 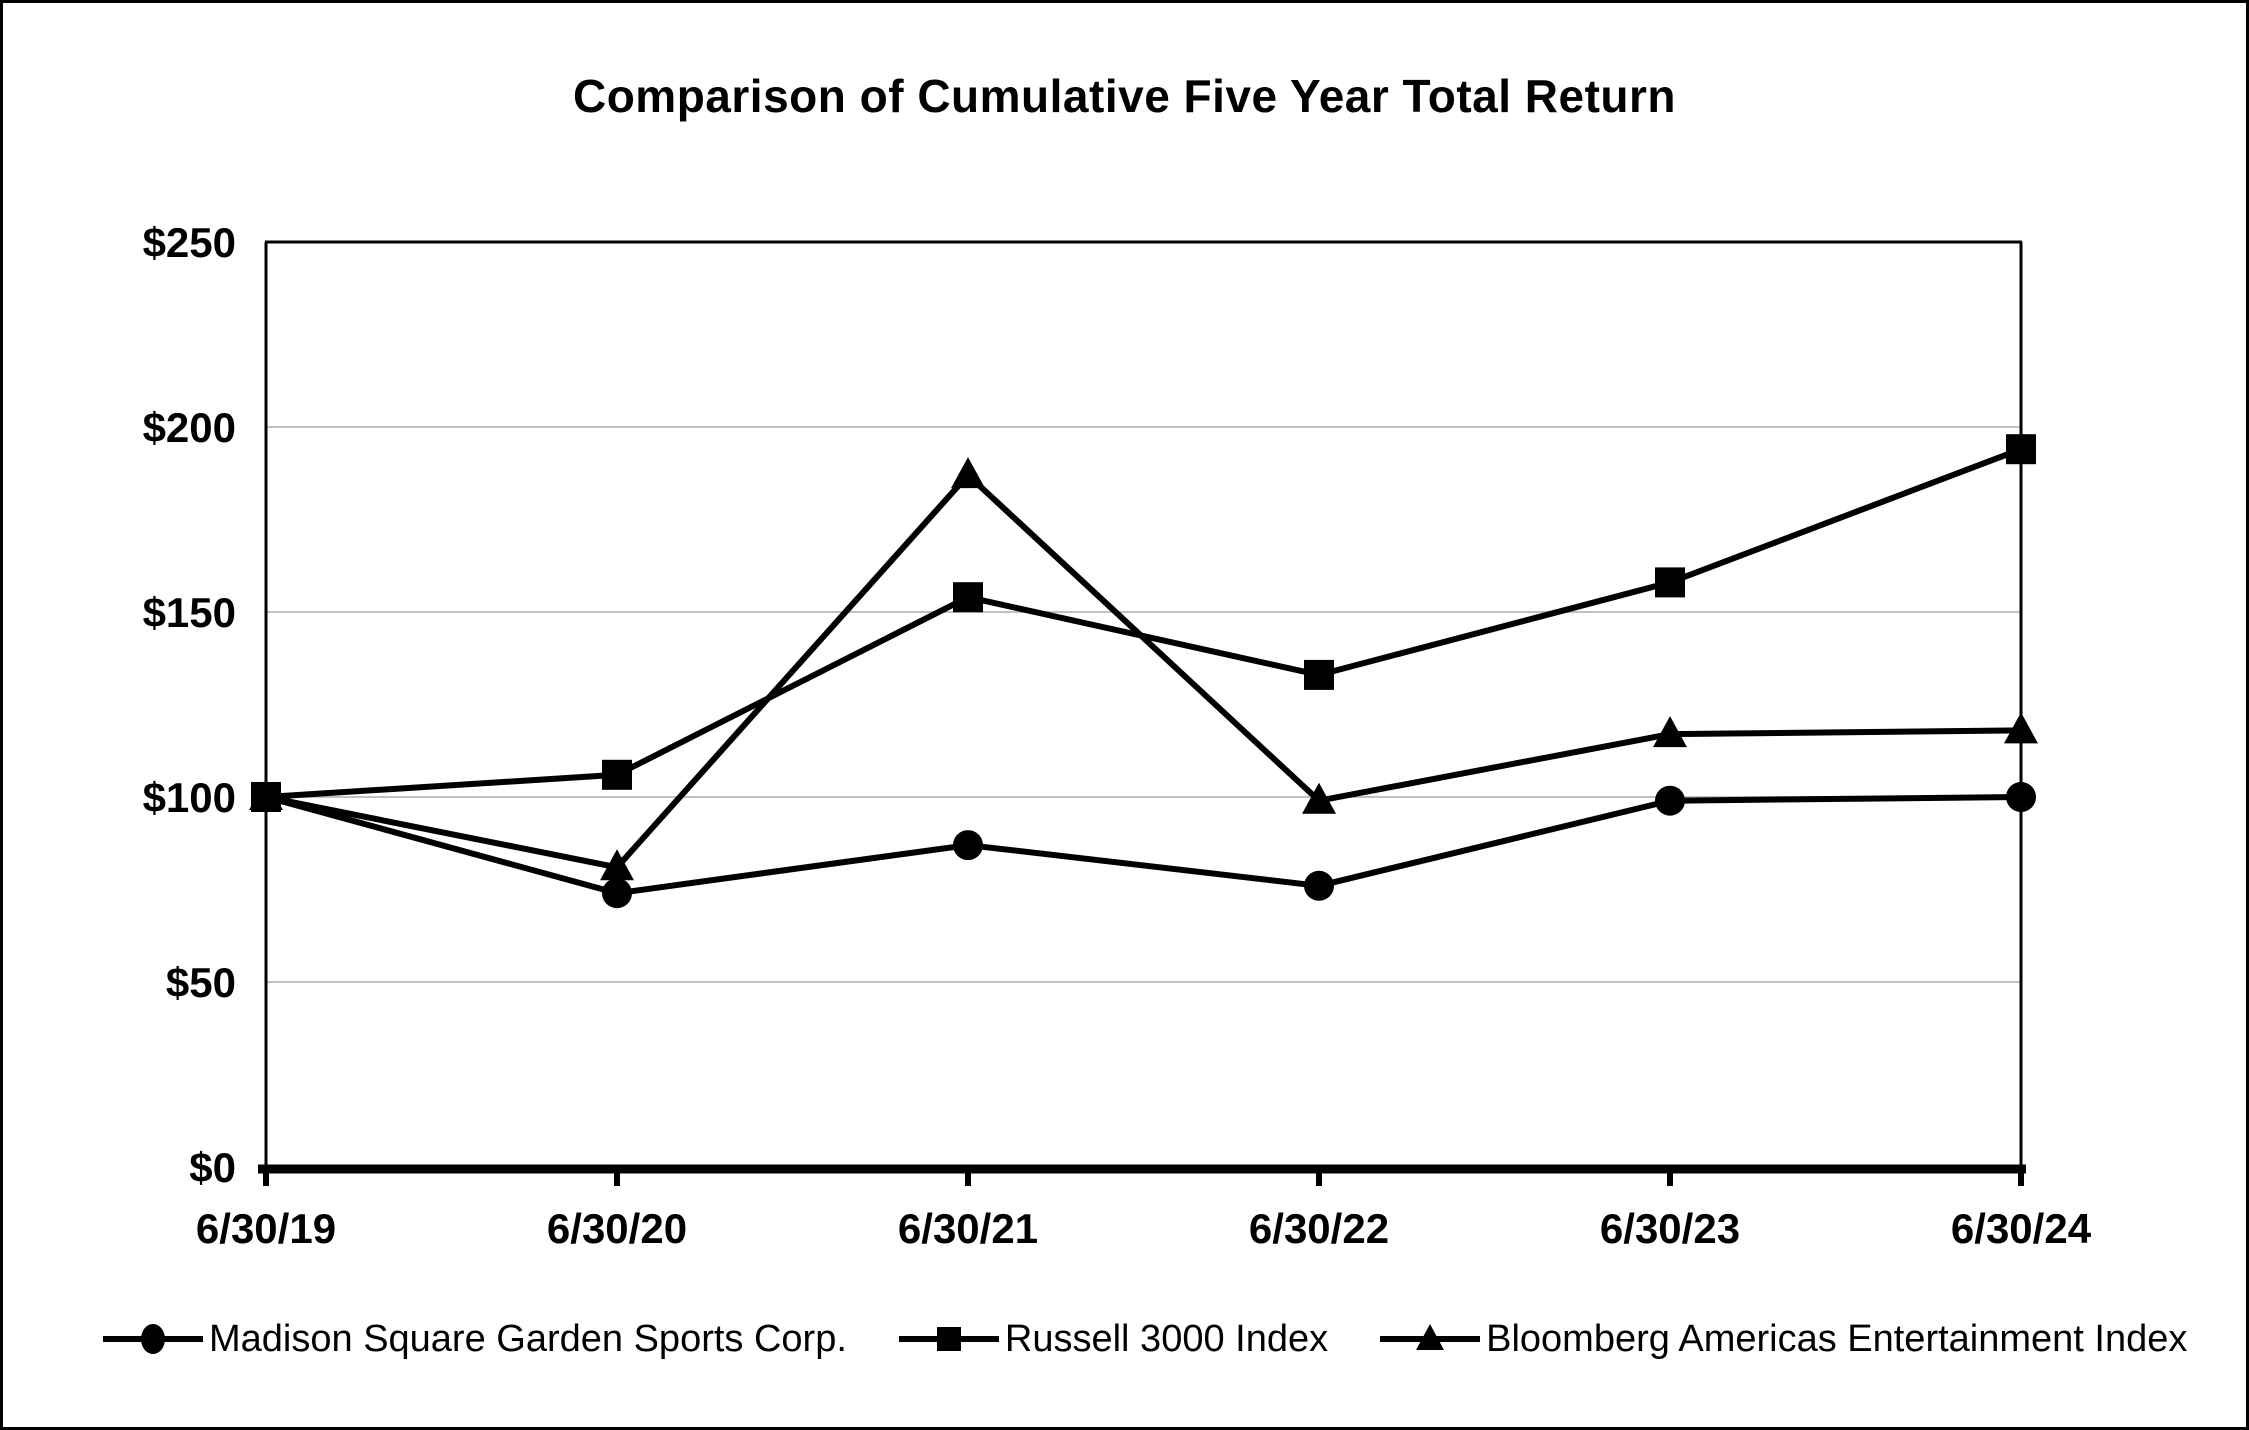 I want to click on square-marker-icon, so click(x=948, y=1339).